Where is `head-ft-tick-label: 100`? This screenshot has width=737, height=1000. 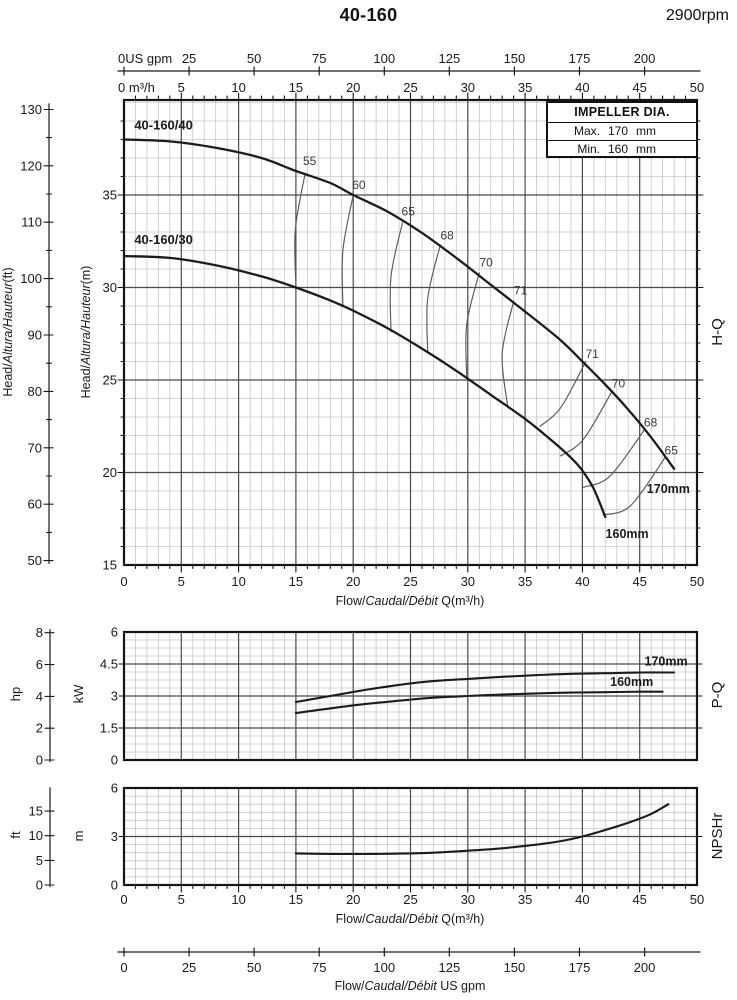 head-ft-tick-label: 100 is located at coordinates (31, 278).